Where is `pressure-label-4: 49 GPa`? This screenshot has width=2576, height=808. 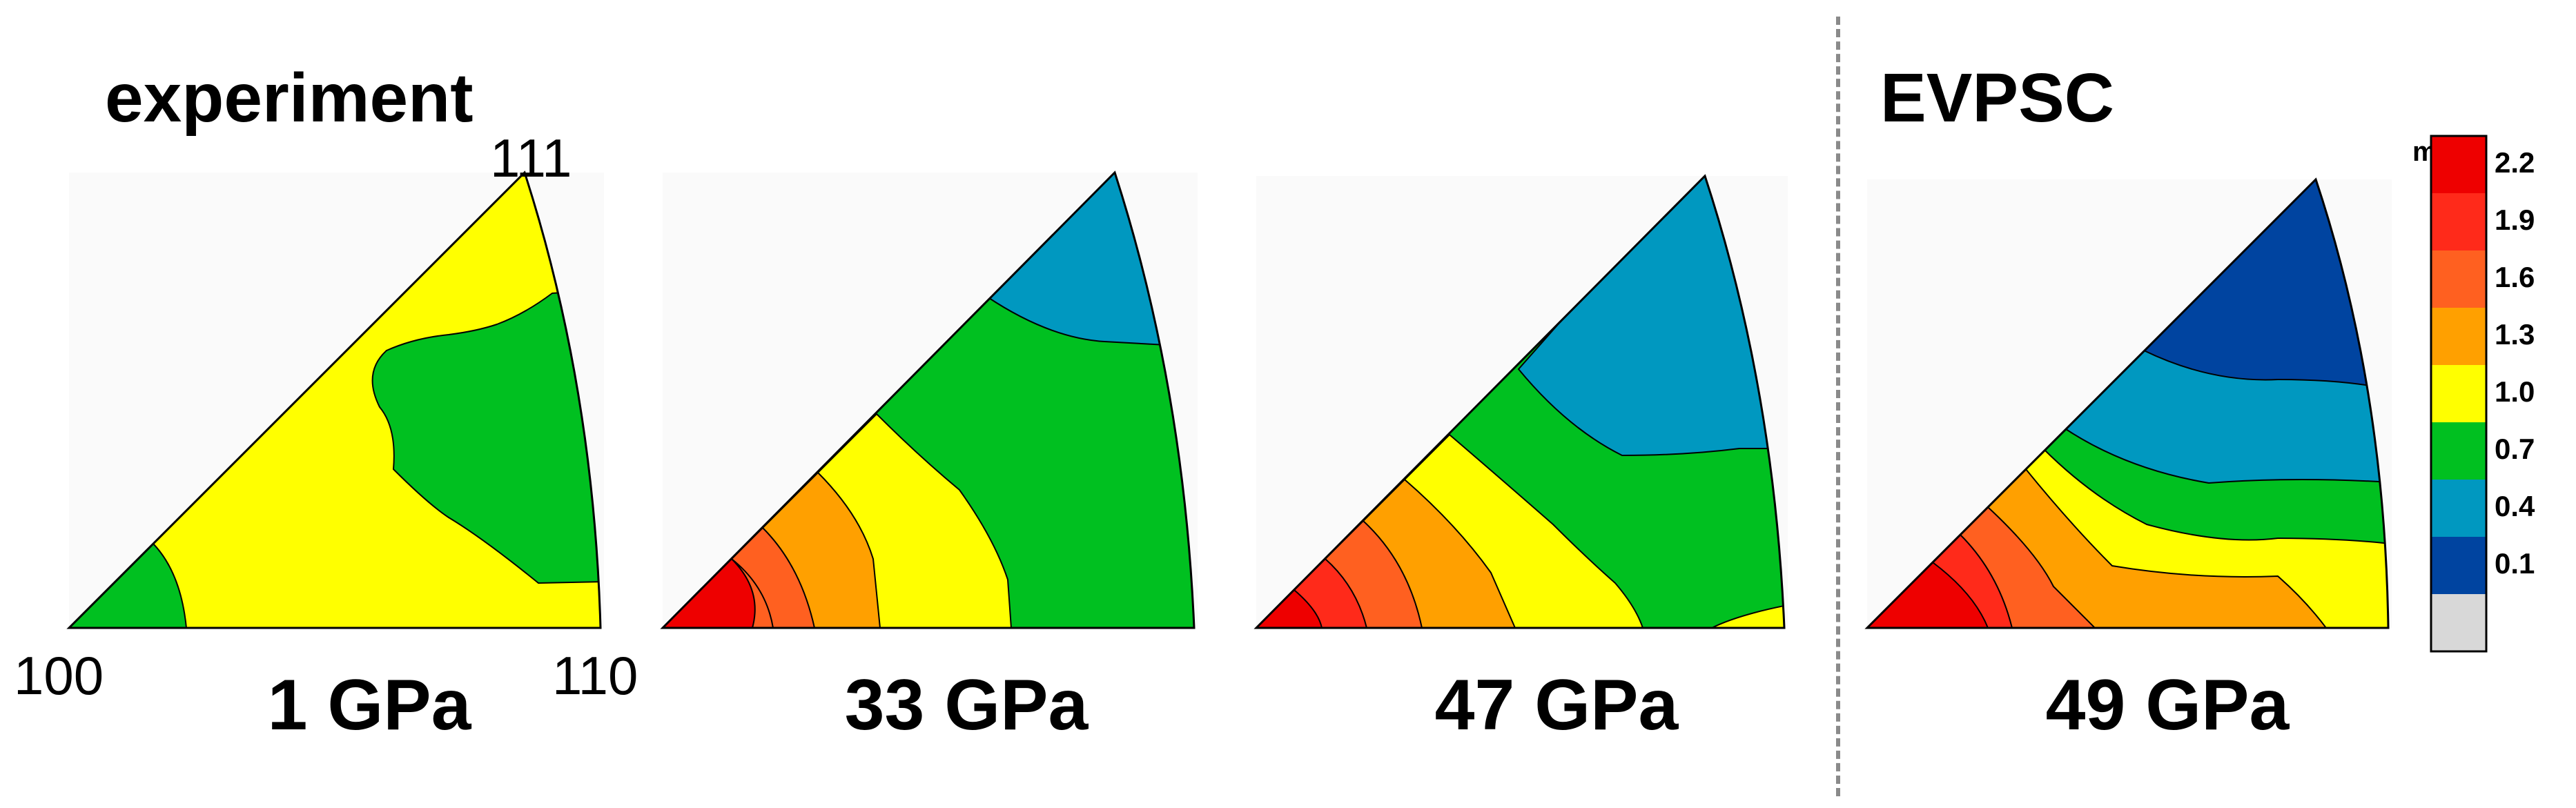 pressure-label-4: 49 GPa is located at coordinates (2167, 705).